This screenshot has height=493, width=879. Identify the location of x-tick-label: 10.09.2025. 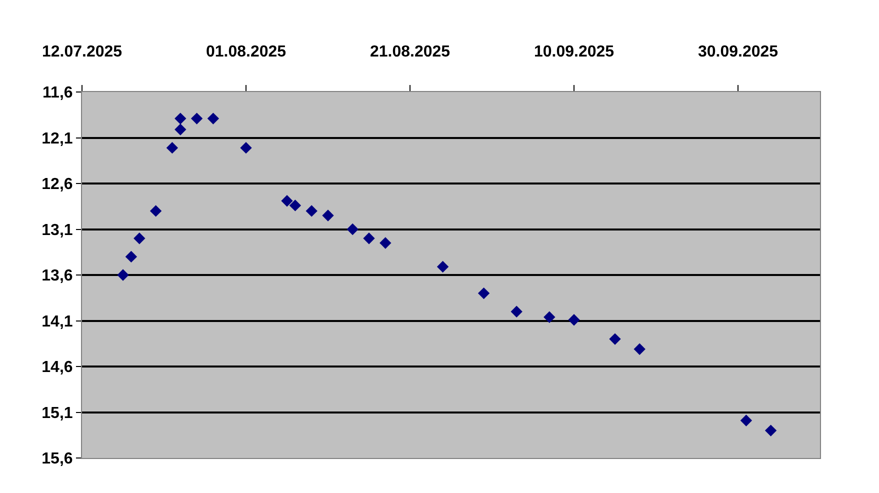
(574, 52).